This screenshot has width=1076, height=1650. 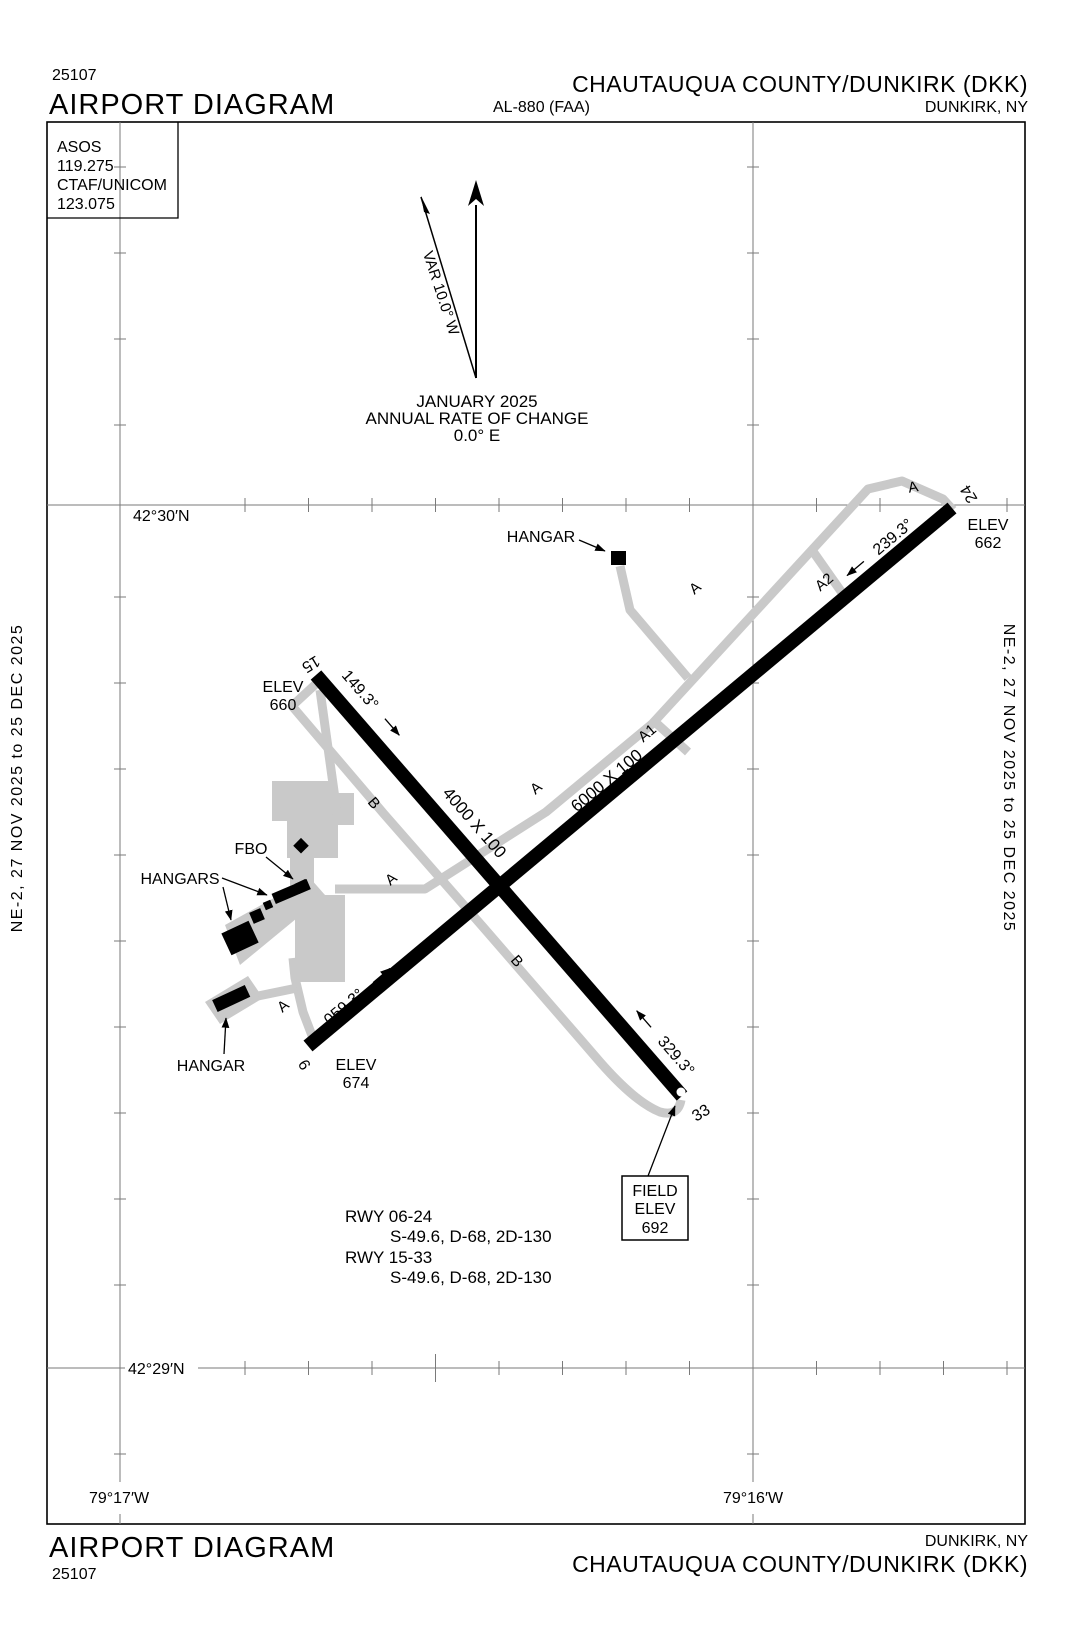 What do you see at coordinates (119, 1498) in the screenshot?
I see `lon-label-left: 79°17′W` at bounding box center [119, 1498].